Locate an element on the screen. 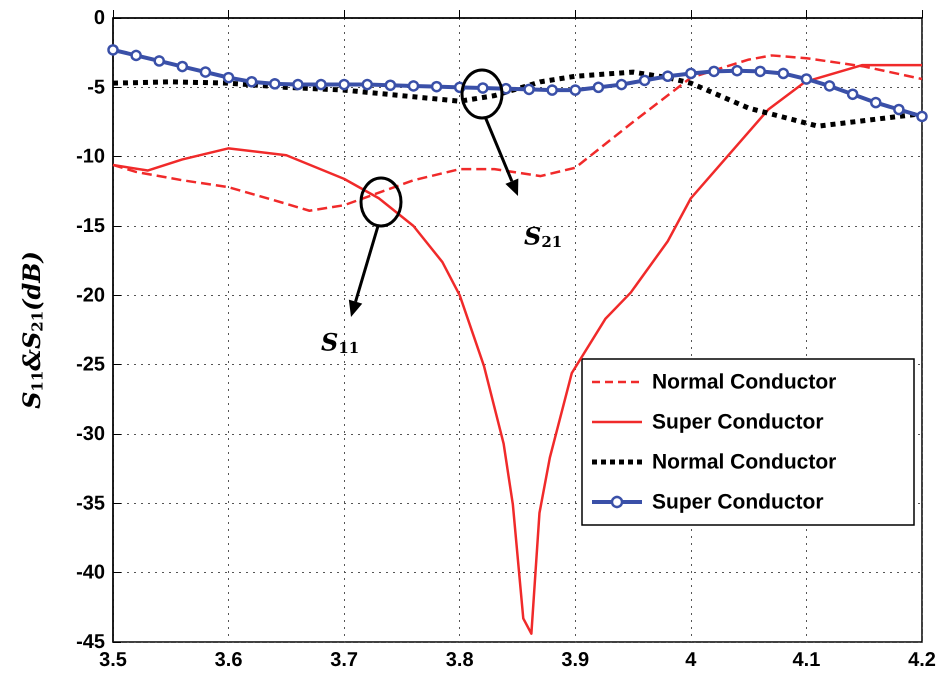 The height and width of the screenshot is (677, 945). y-tick-label: -20 is located at coordinates (90, 295).